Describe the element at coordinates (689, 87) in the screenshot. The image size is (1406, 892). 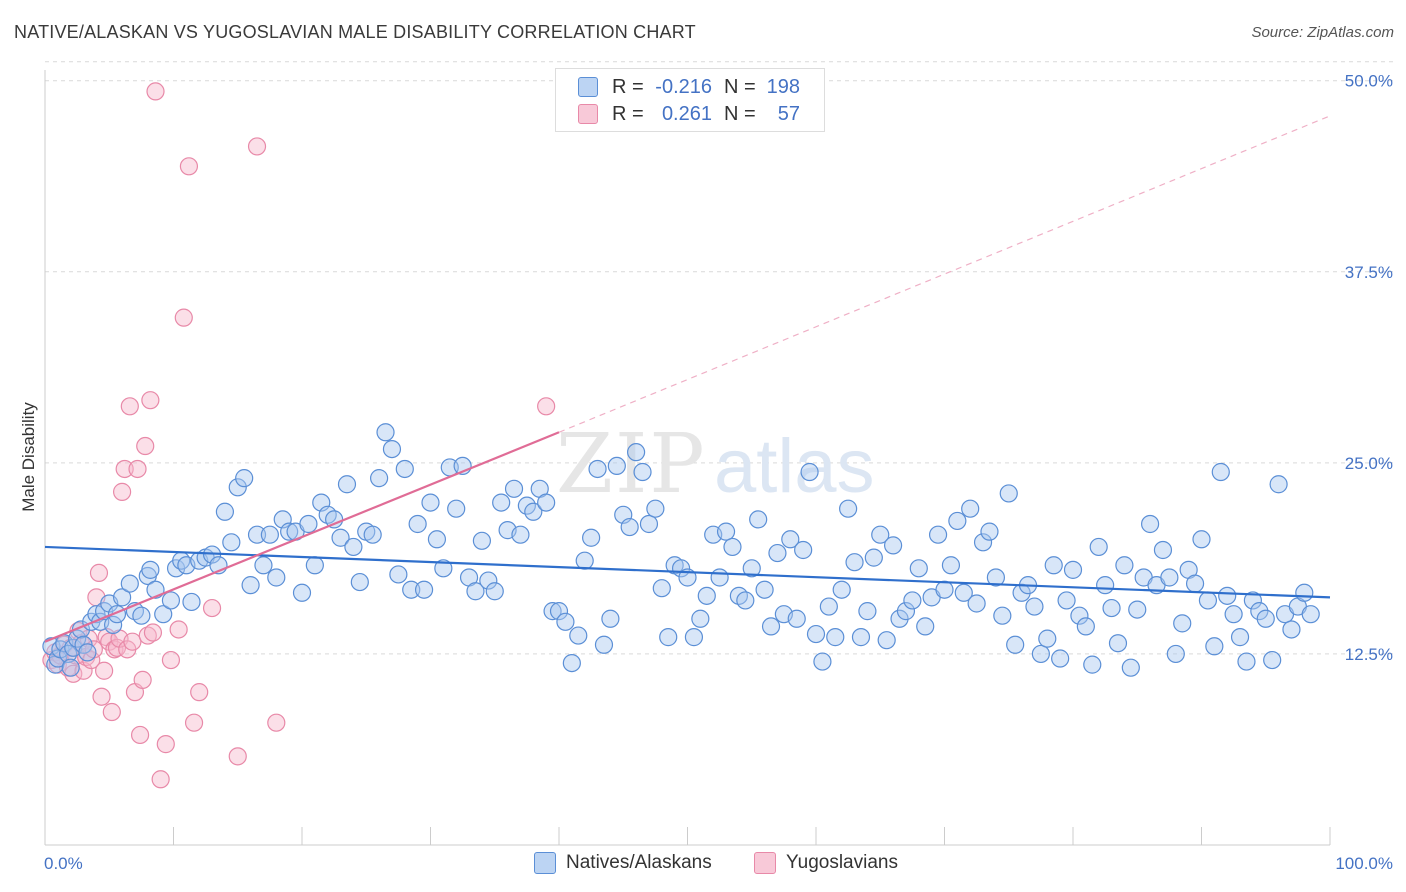
I see `legend-row-natives: R = -0.216 N = 198` at that location.